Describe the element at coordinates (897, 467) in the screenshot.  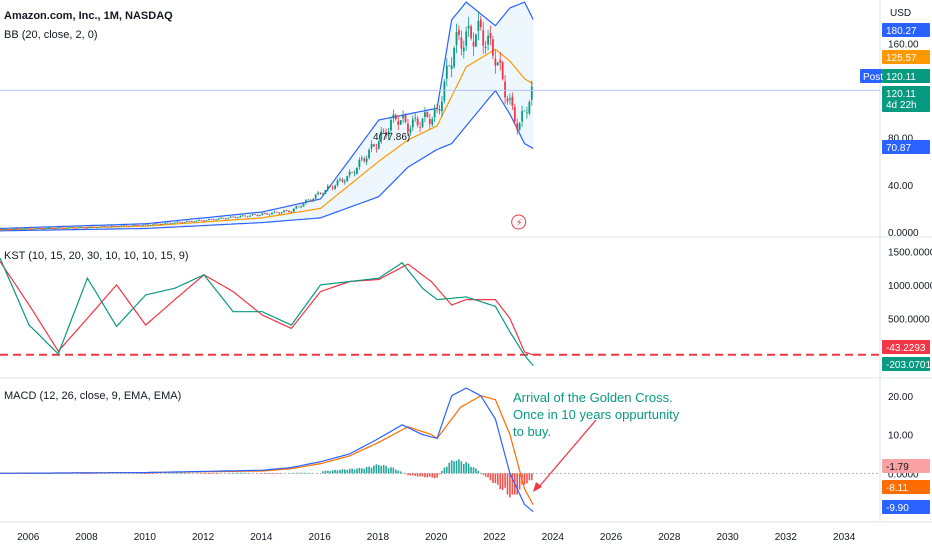
I see `price-badge-label: -1.79` at that location.